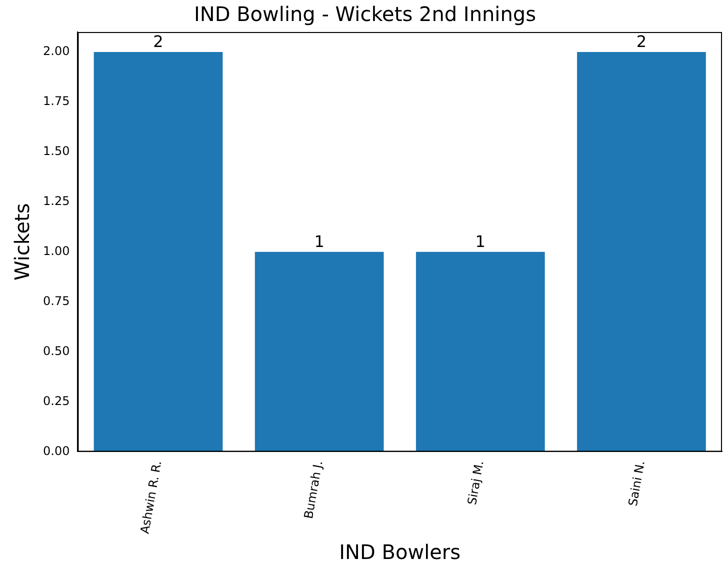 Image resolution: width=726 pixels, height=574 pixels. I want to click on x-tick-label: Saini N., so click(637, 484).